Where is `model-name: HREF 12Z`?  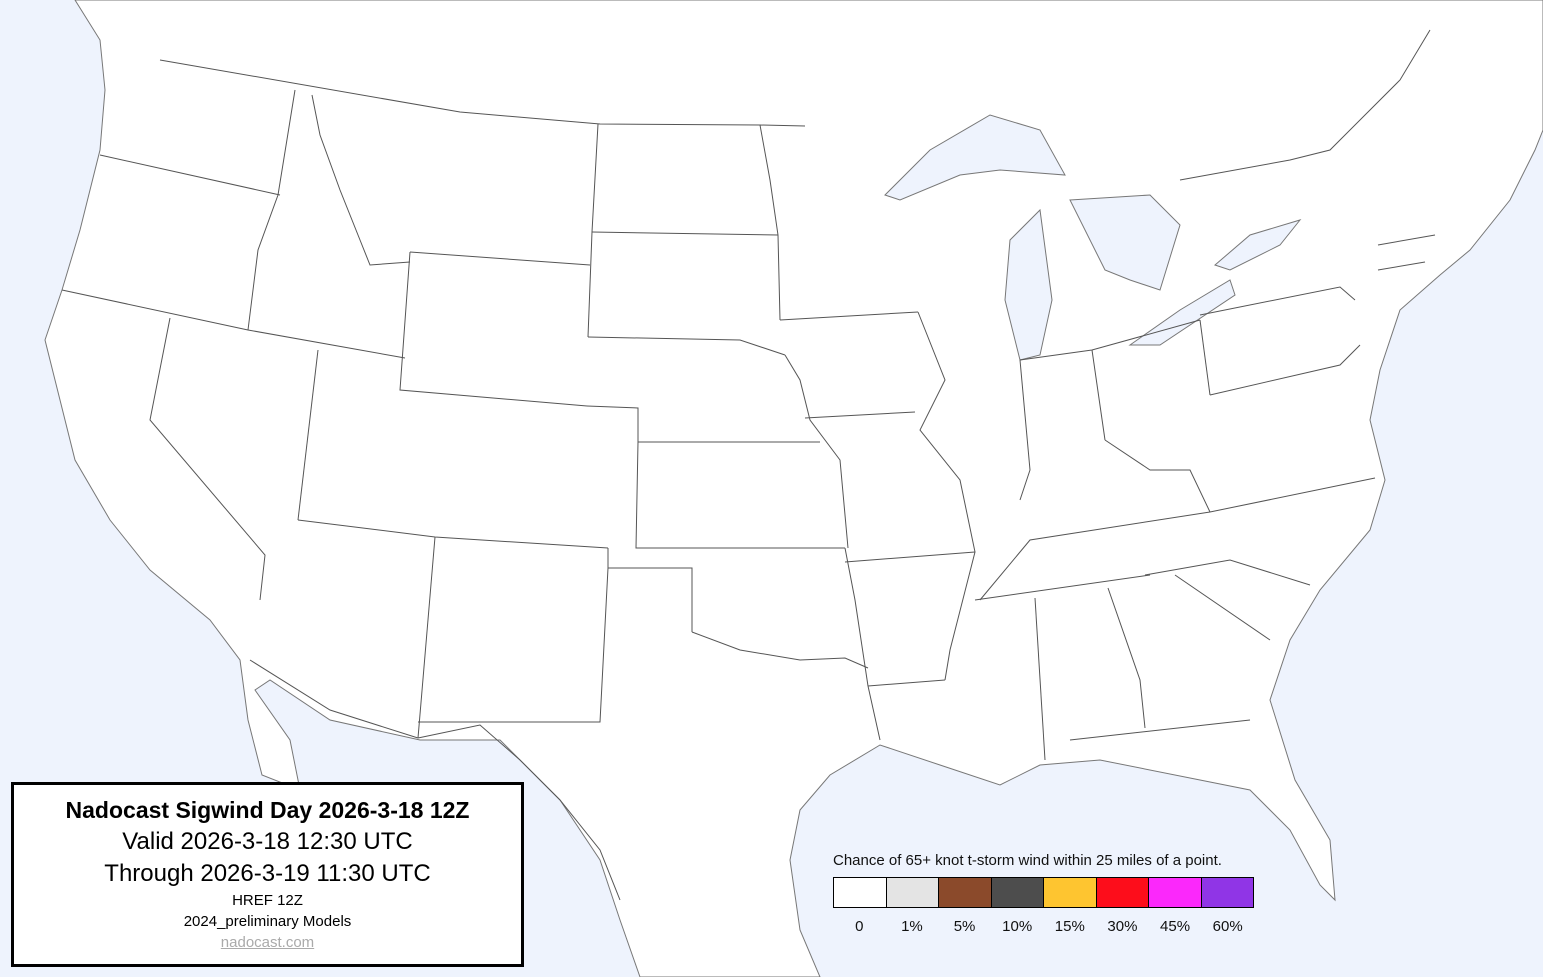
model-name: HREF 12Z is located at coordinates (267, 900).